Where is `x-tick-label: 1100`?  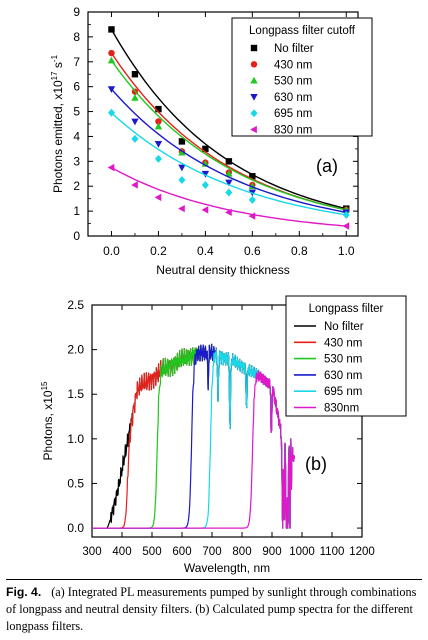
x-tick-label: 1100 is located at coordinates (332, 552).